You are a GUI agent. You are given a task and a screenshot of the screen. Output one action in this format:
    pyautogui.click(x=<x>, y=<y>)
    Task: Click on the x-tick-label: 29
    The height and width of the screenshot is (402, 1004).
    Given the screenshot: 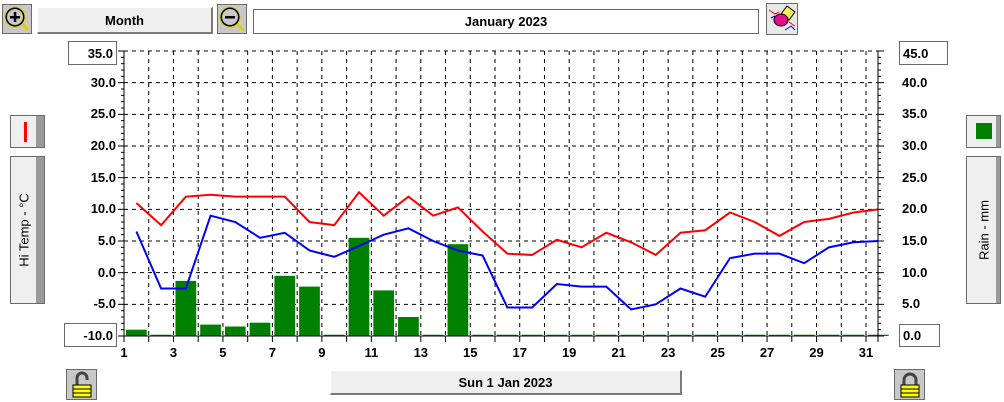 What is the action you would take?
    pyautogui.click(x=816, y=352)
    